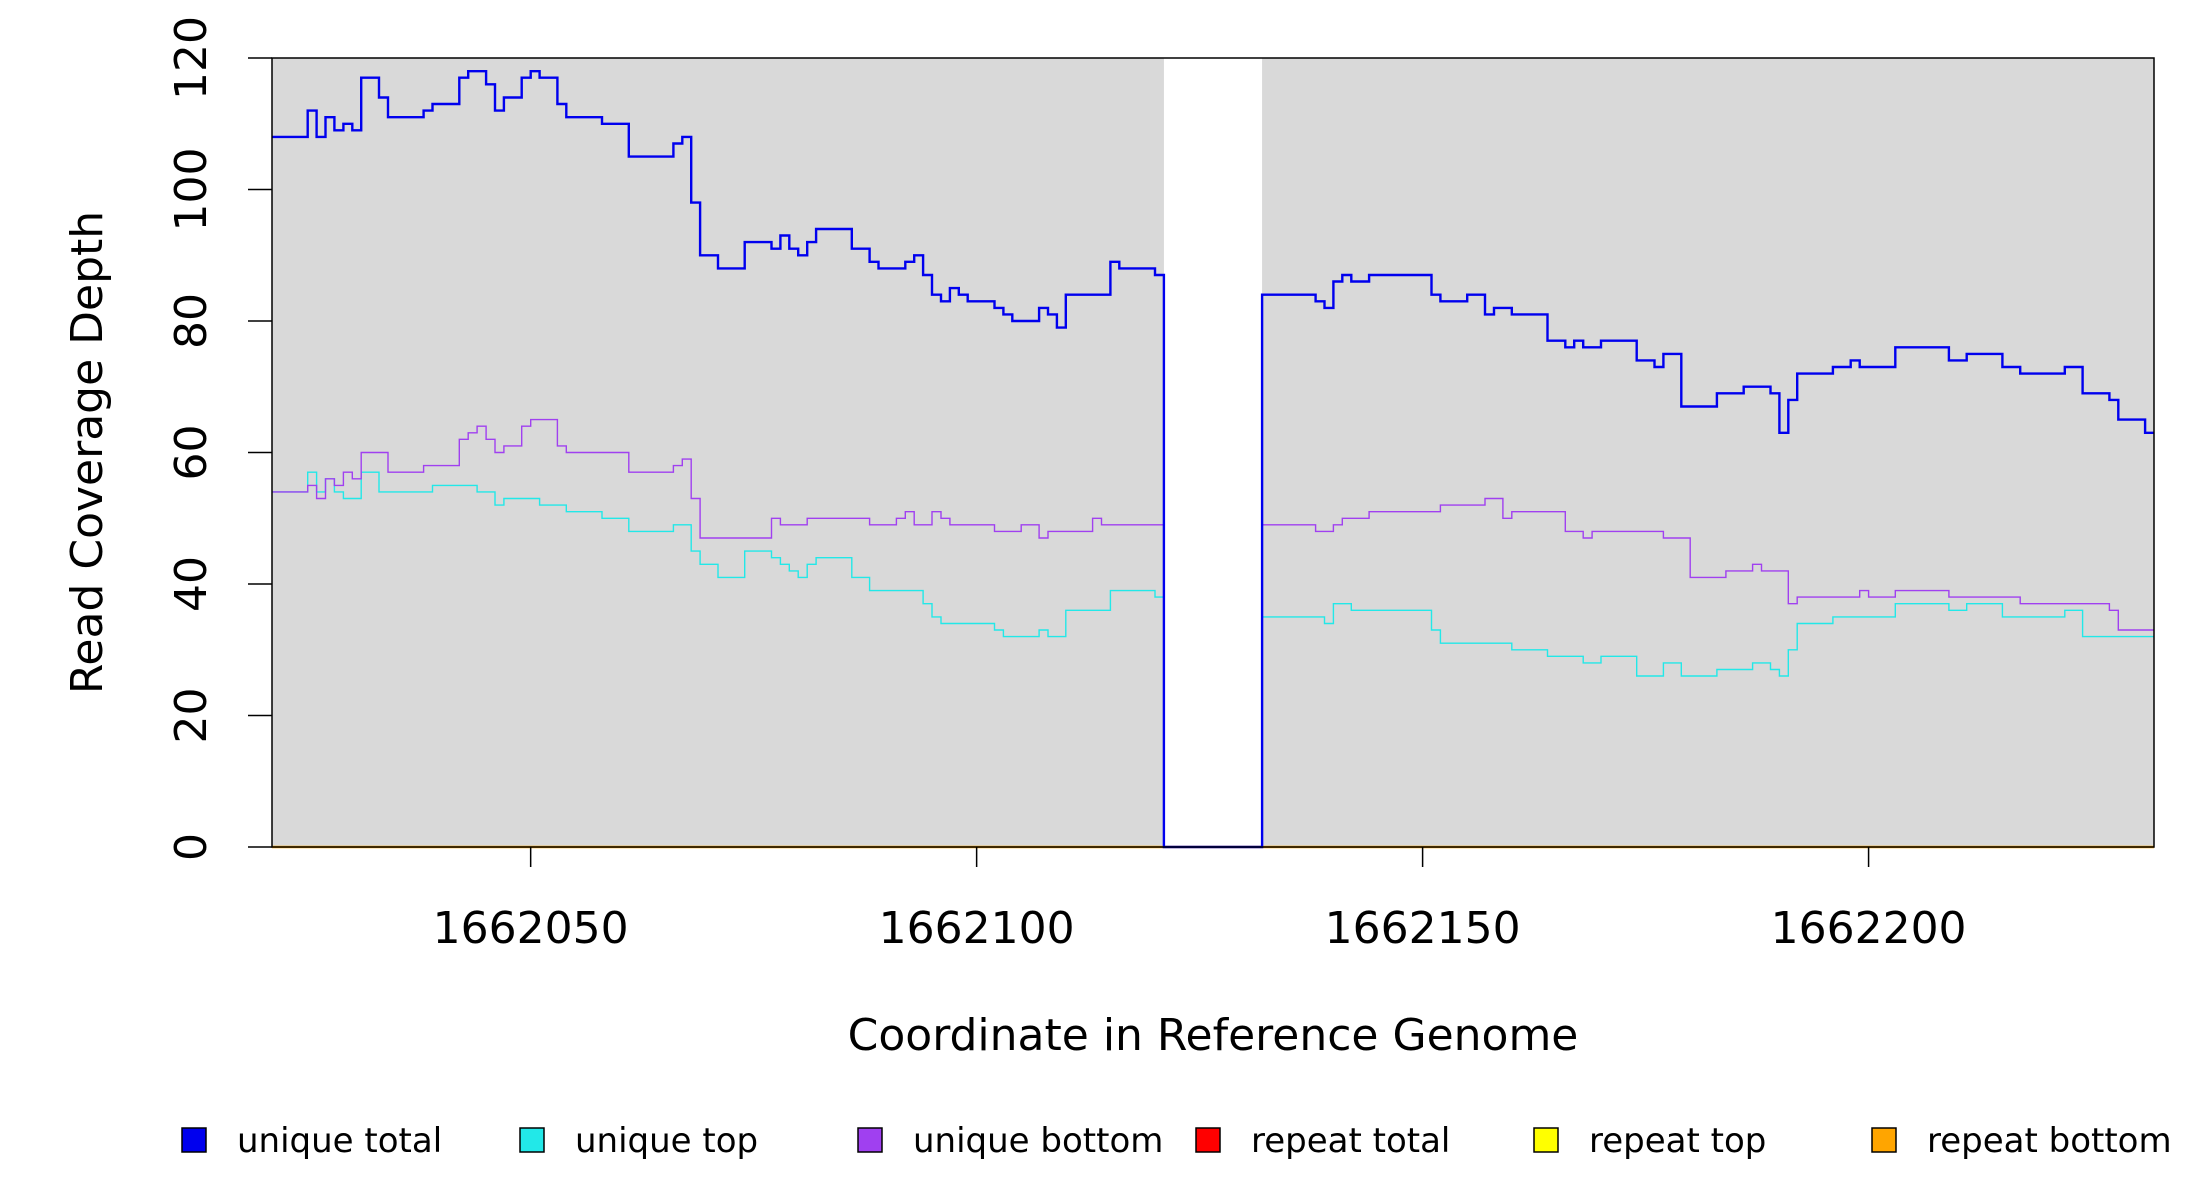 This screenshot has height=1200, width=2200. What do you see at coordinates (219, 438) in the screenshot?
I see `y-axis: 0 20 40 60 80 100 120` at bounding box center [219, 438].